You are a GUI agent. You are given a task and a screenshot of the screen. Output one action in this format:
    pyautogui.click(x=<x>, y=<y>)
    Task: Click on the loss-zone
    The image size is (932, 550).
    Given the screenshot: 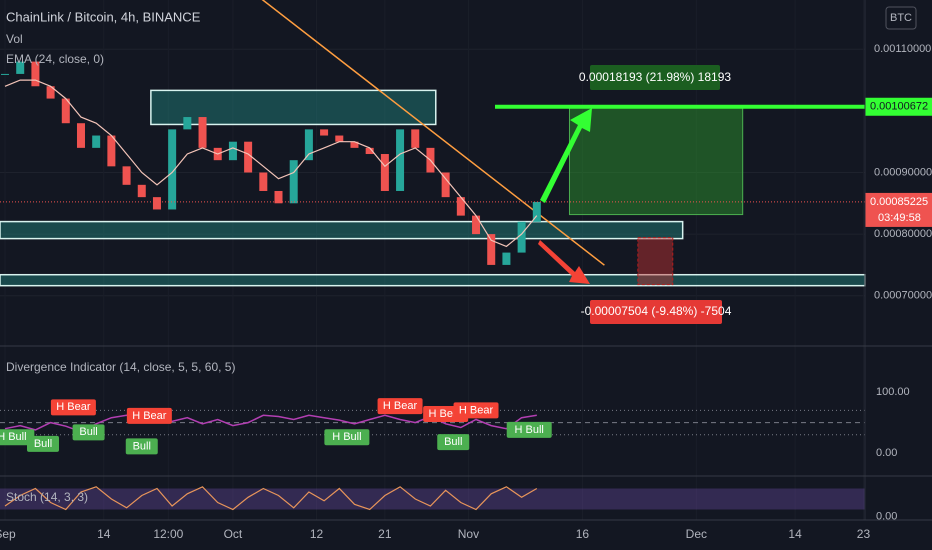 What is the action you would take?
    pyautogui.click(x=655, y=261)
    